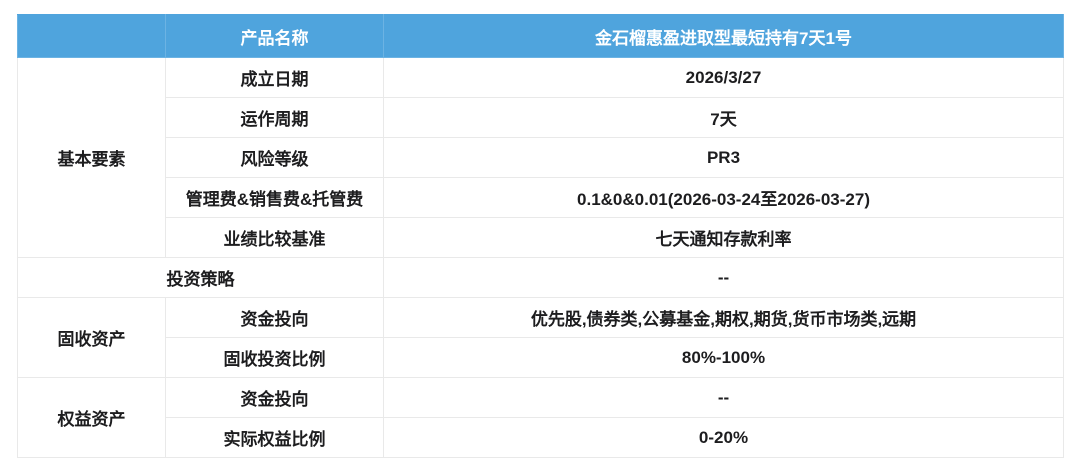 Image resolution: width=1080 pixels, height=467 pixels. What do you see at coordinates (91, 157) in the screenshot?
I see `group-cell-basic: 基本要素` at bounding box center [91, 157].